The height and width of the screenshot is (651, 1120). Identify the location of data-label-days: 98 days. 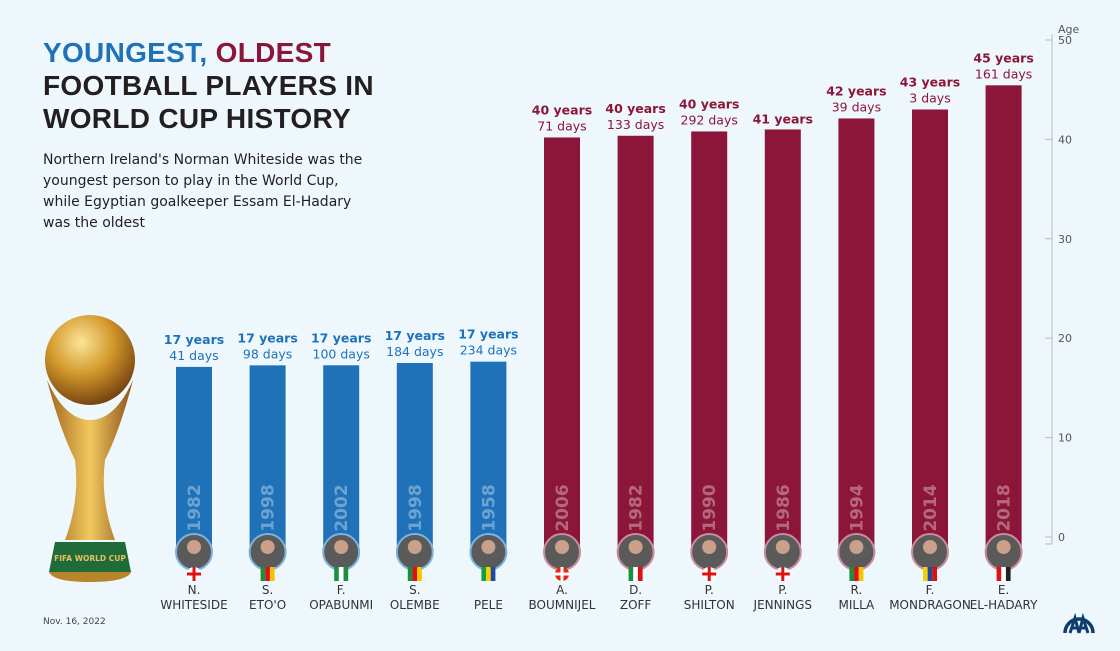
(267, 353).